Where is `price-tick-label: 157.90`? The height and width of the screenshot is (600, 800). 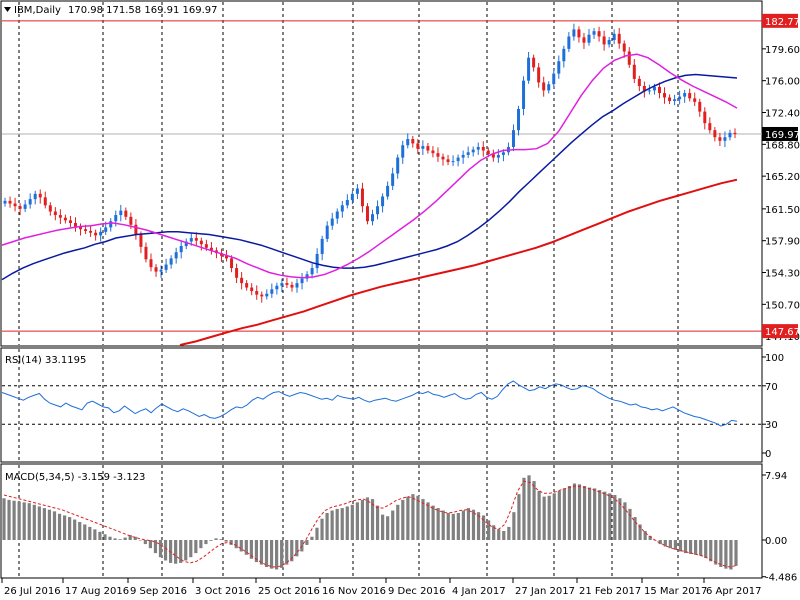
price-tick-label: 157.90 is located at coordinates (782, 242).